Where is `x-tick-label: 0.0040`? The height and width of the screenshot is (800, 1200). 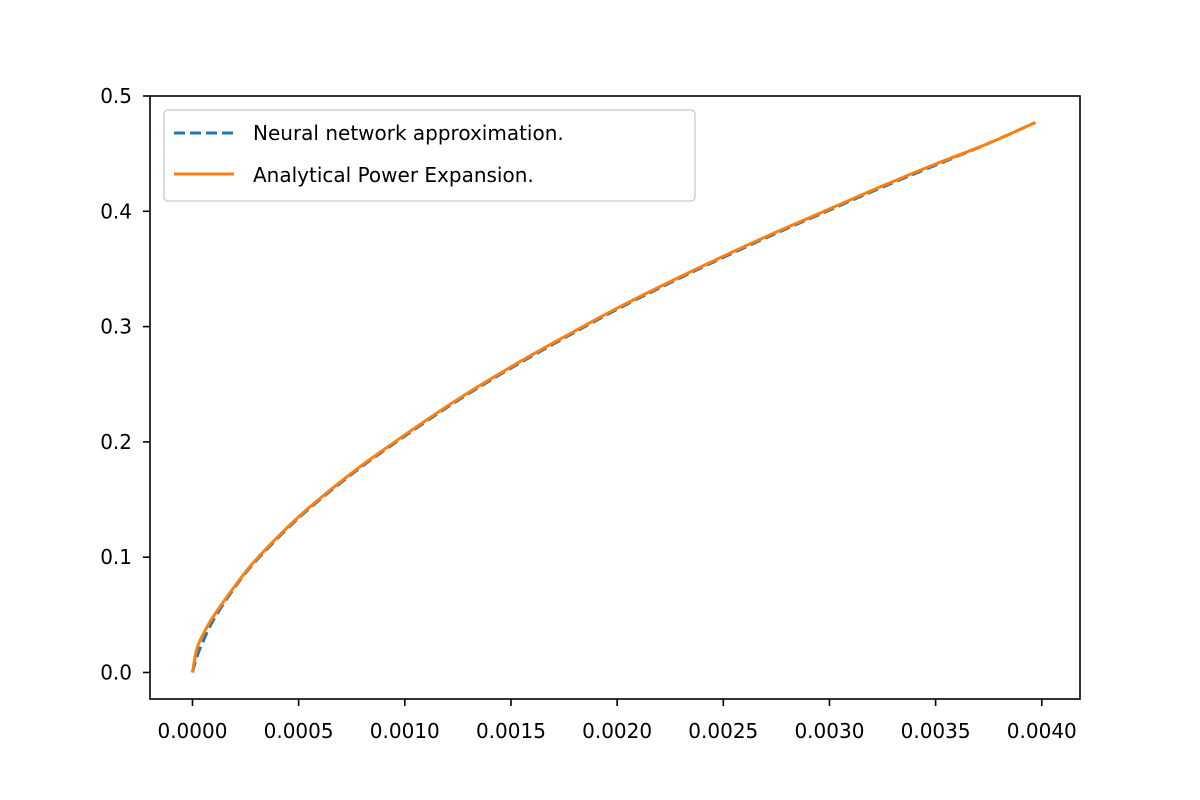
x-tick-label: 0.0040 is located at coordinates (1042, 731).